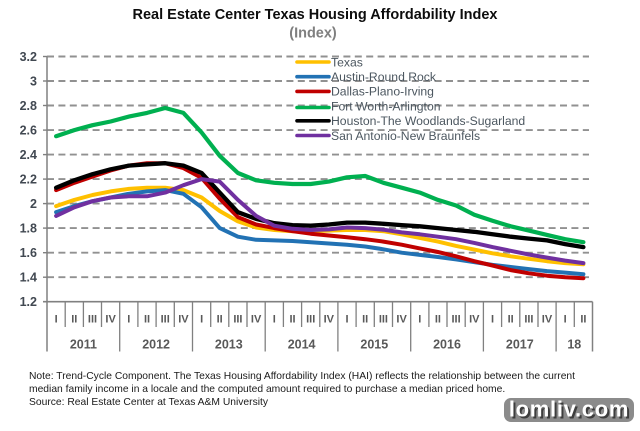 This screenshot has height=431, width=640. What do you see at coordinates (313, 34) in the screenshot?
I see `svg-text: (Index)` at bounding box center [313, 34].